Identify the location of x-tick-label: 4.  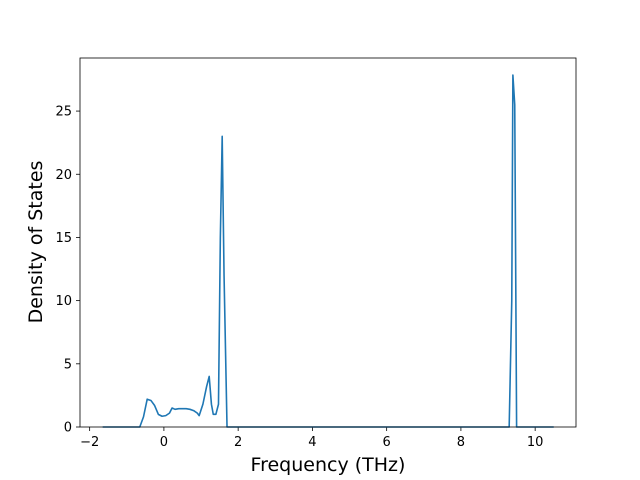
(312, 442).